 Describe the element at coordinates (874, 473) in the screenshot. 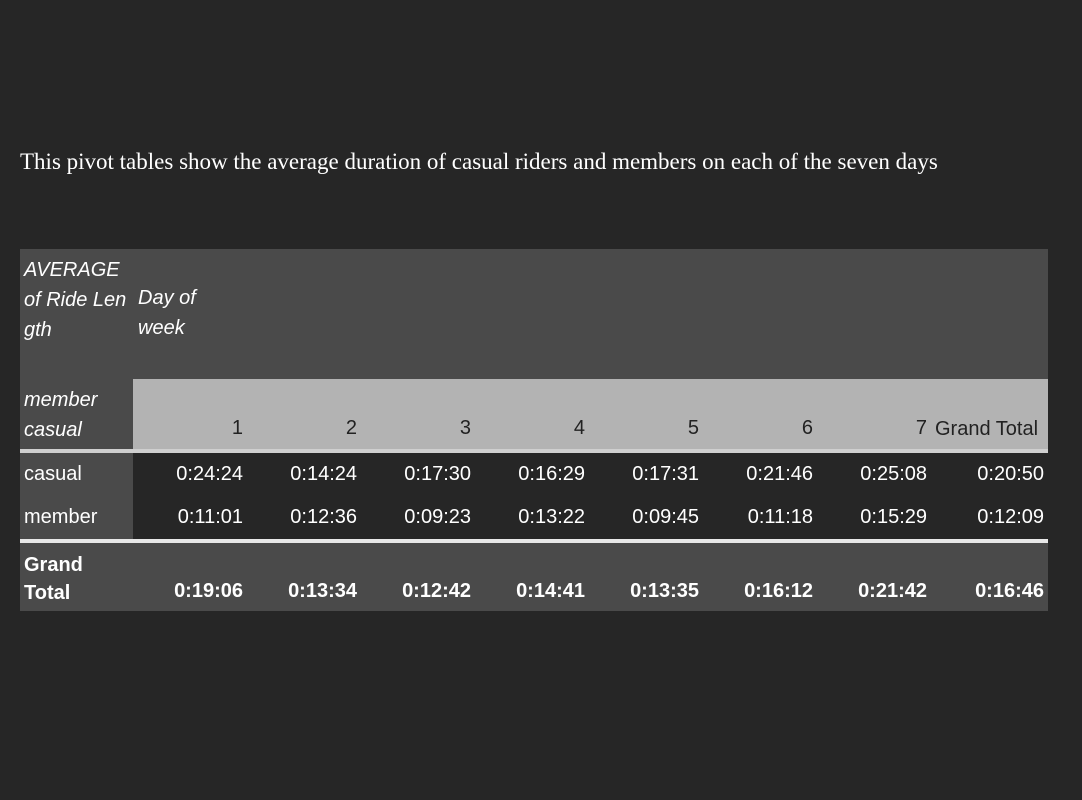

I see `table-cell: 0:25:08` at that location.